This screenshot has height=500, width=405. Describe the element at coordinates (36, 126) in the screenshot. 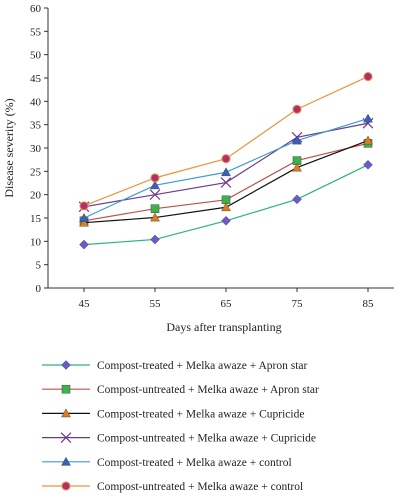

I see `y-tick-label: 35` at that location.